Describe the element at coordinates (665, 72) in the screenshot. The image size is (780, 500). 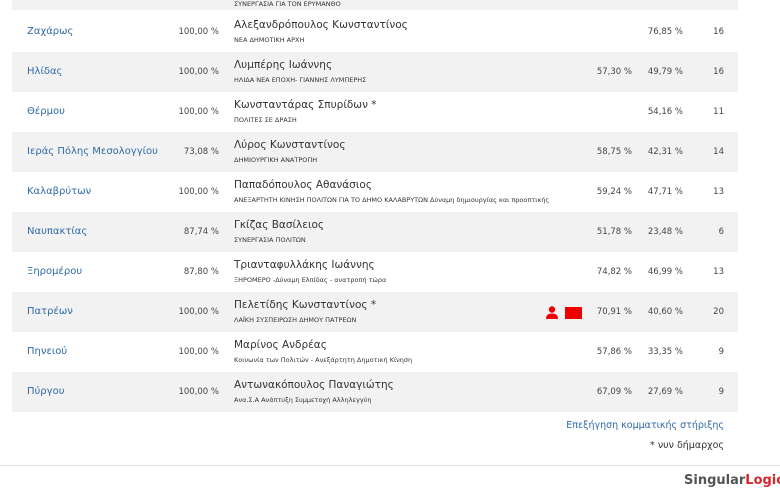
I see `second-round: 49,79 %` at that location.